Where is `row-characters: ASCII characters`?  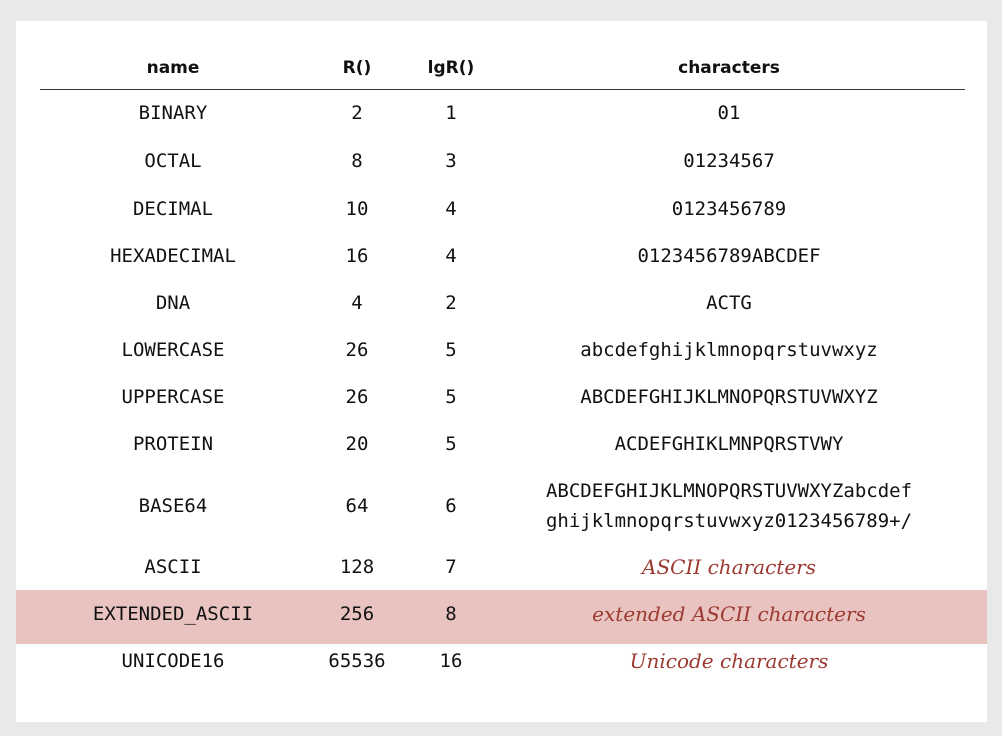 row-characters: ASCII characters is located at coordinates (729, 567).